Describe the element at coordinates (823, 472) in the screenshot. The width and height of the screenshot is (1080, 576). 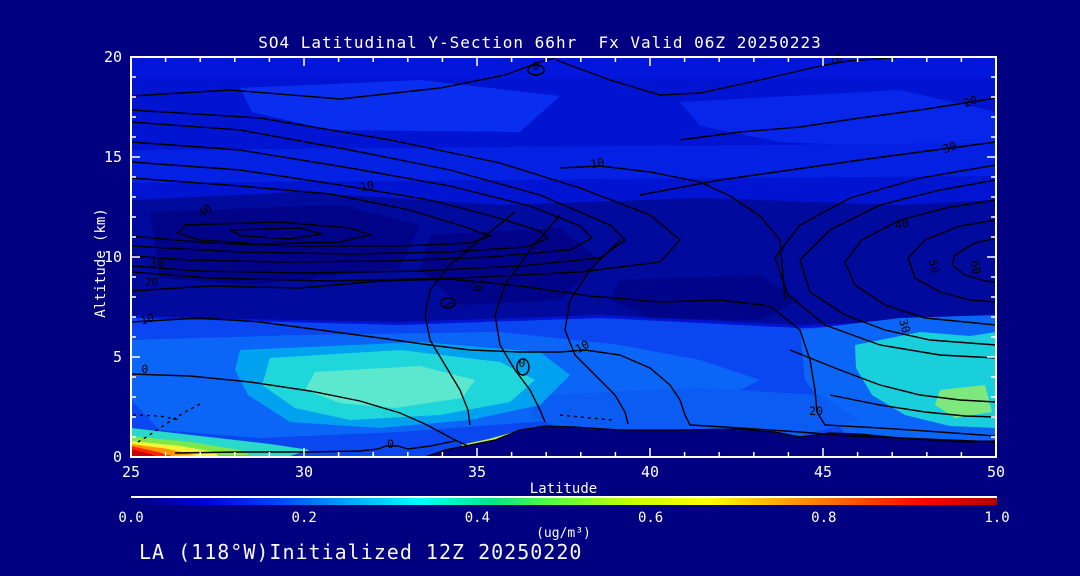
I see `x-tick-label: 45` at that location.